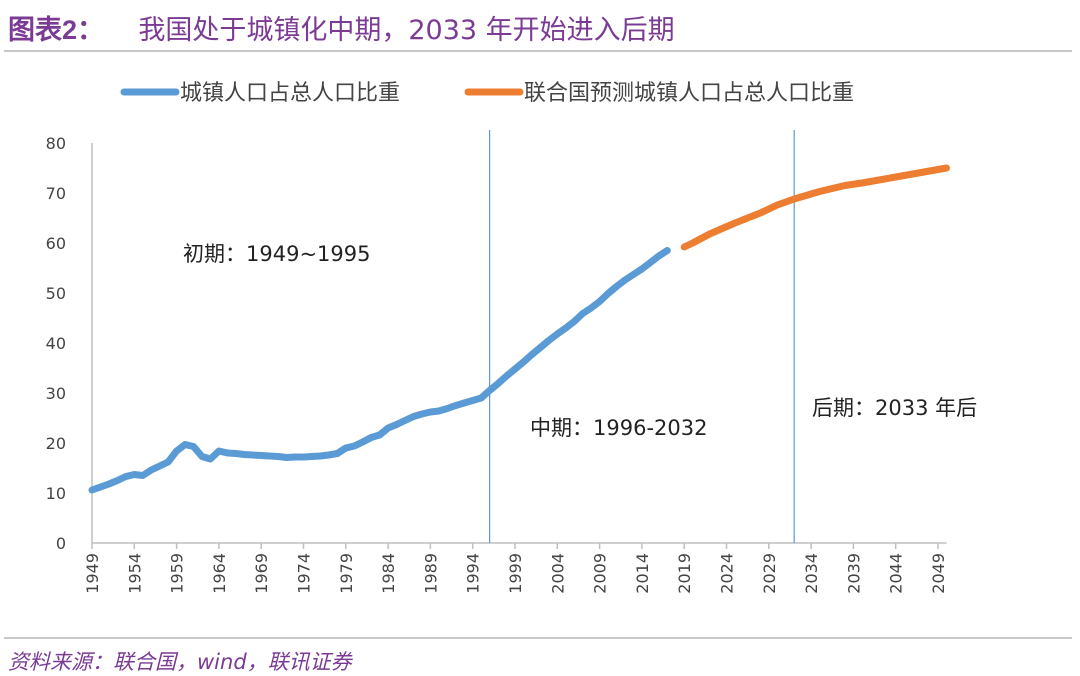  Describe the element at coordinates (276, 254) in the screenshot. I see `annotation-early: 初期：1949~1995` at that location.